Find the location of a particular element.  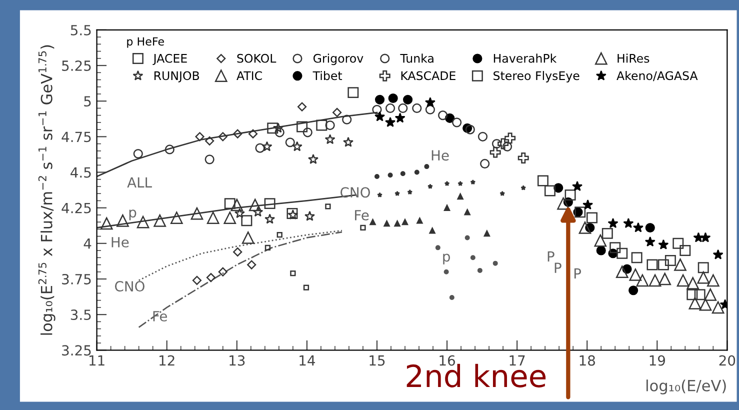

legend-label: Stereo FlysEye is located at coordinates (537, 76).